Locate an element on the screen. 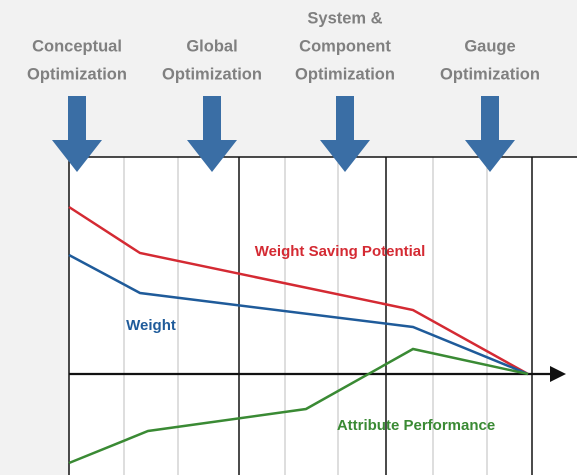 Image resolution: width=577 pixels, height=475 pixels. arrows is located at coordinates (283, 134).